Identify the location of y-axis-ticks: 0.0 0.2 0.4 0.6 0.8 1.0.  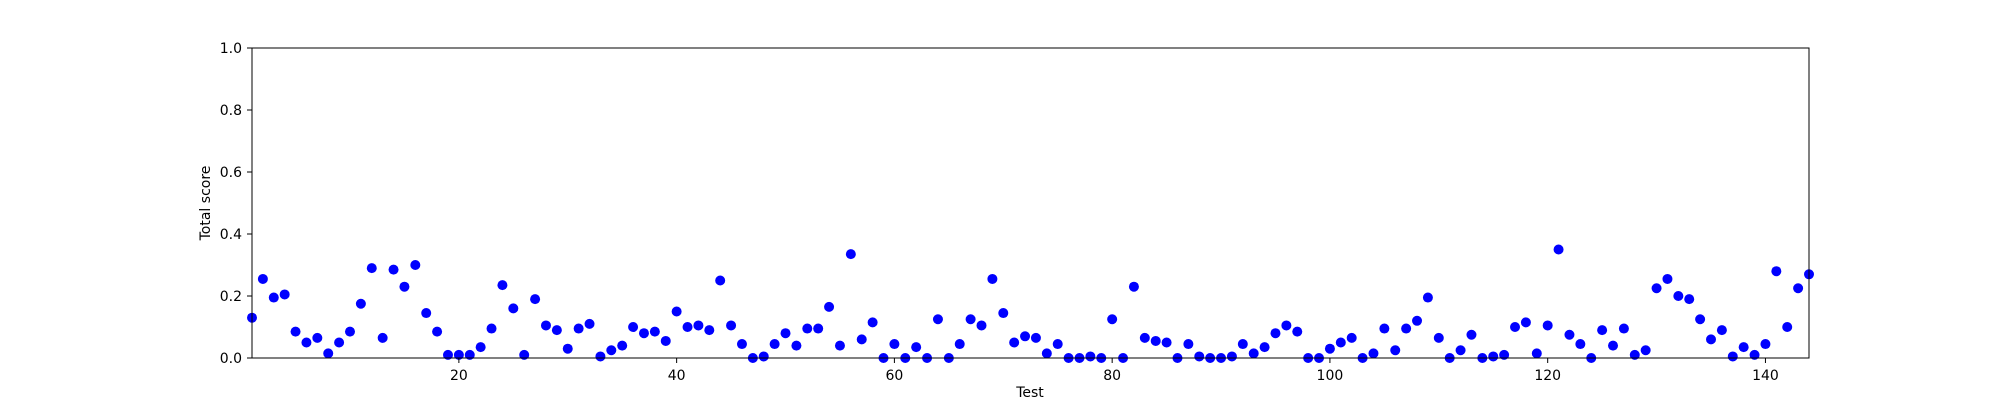
(236, 204).